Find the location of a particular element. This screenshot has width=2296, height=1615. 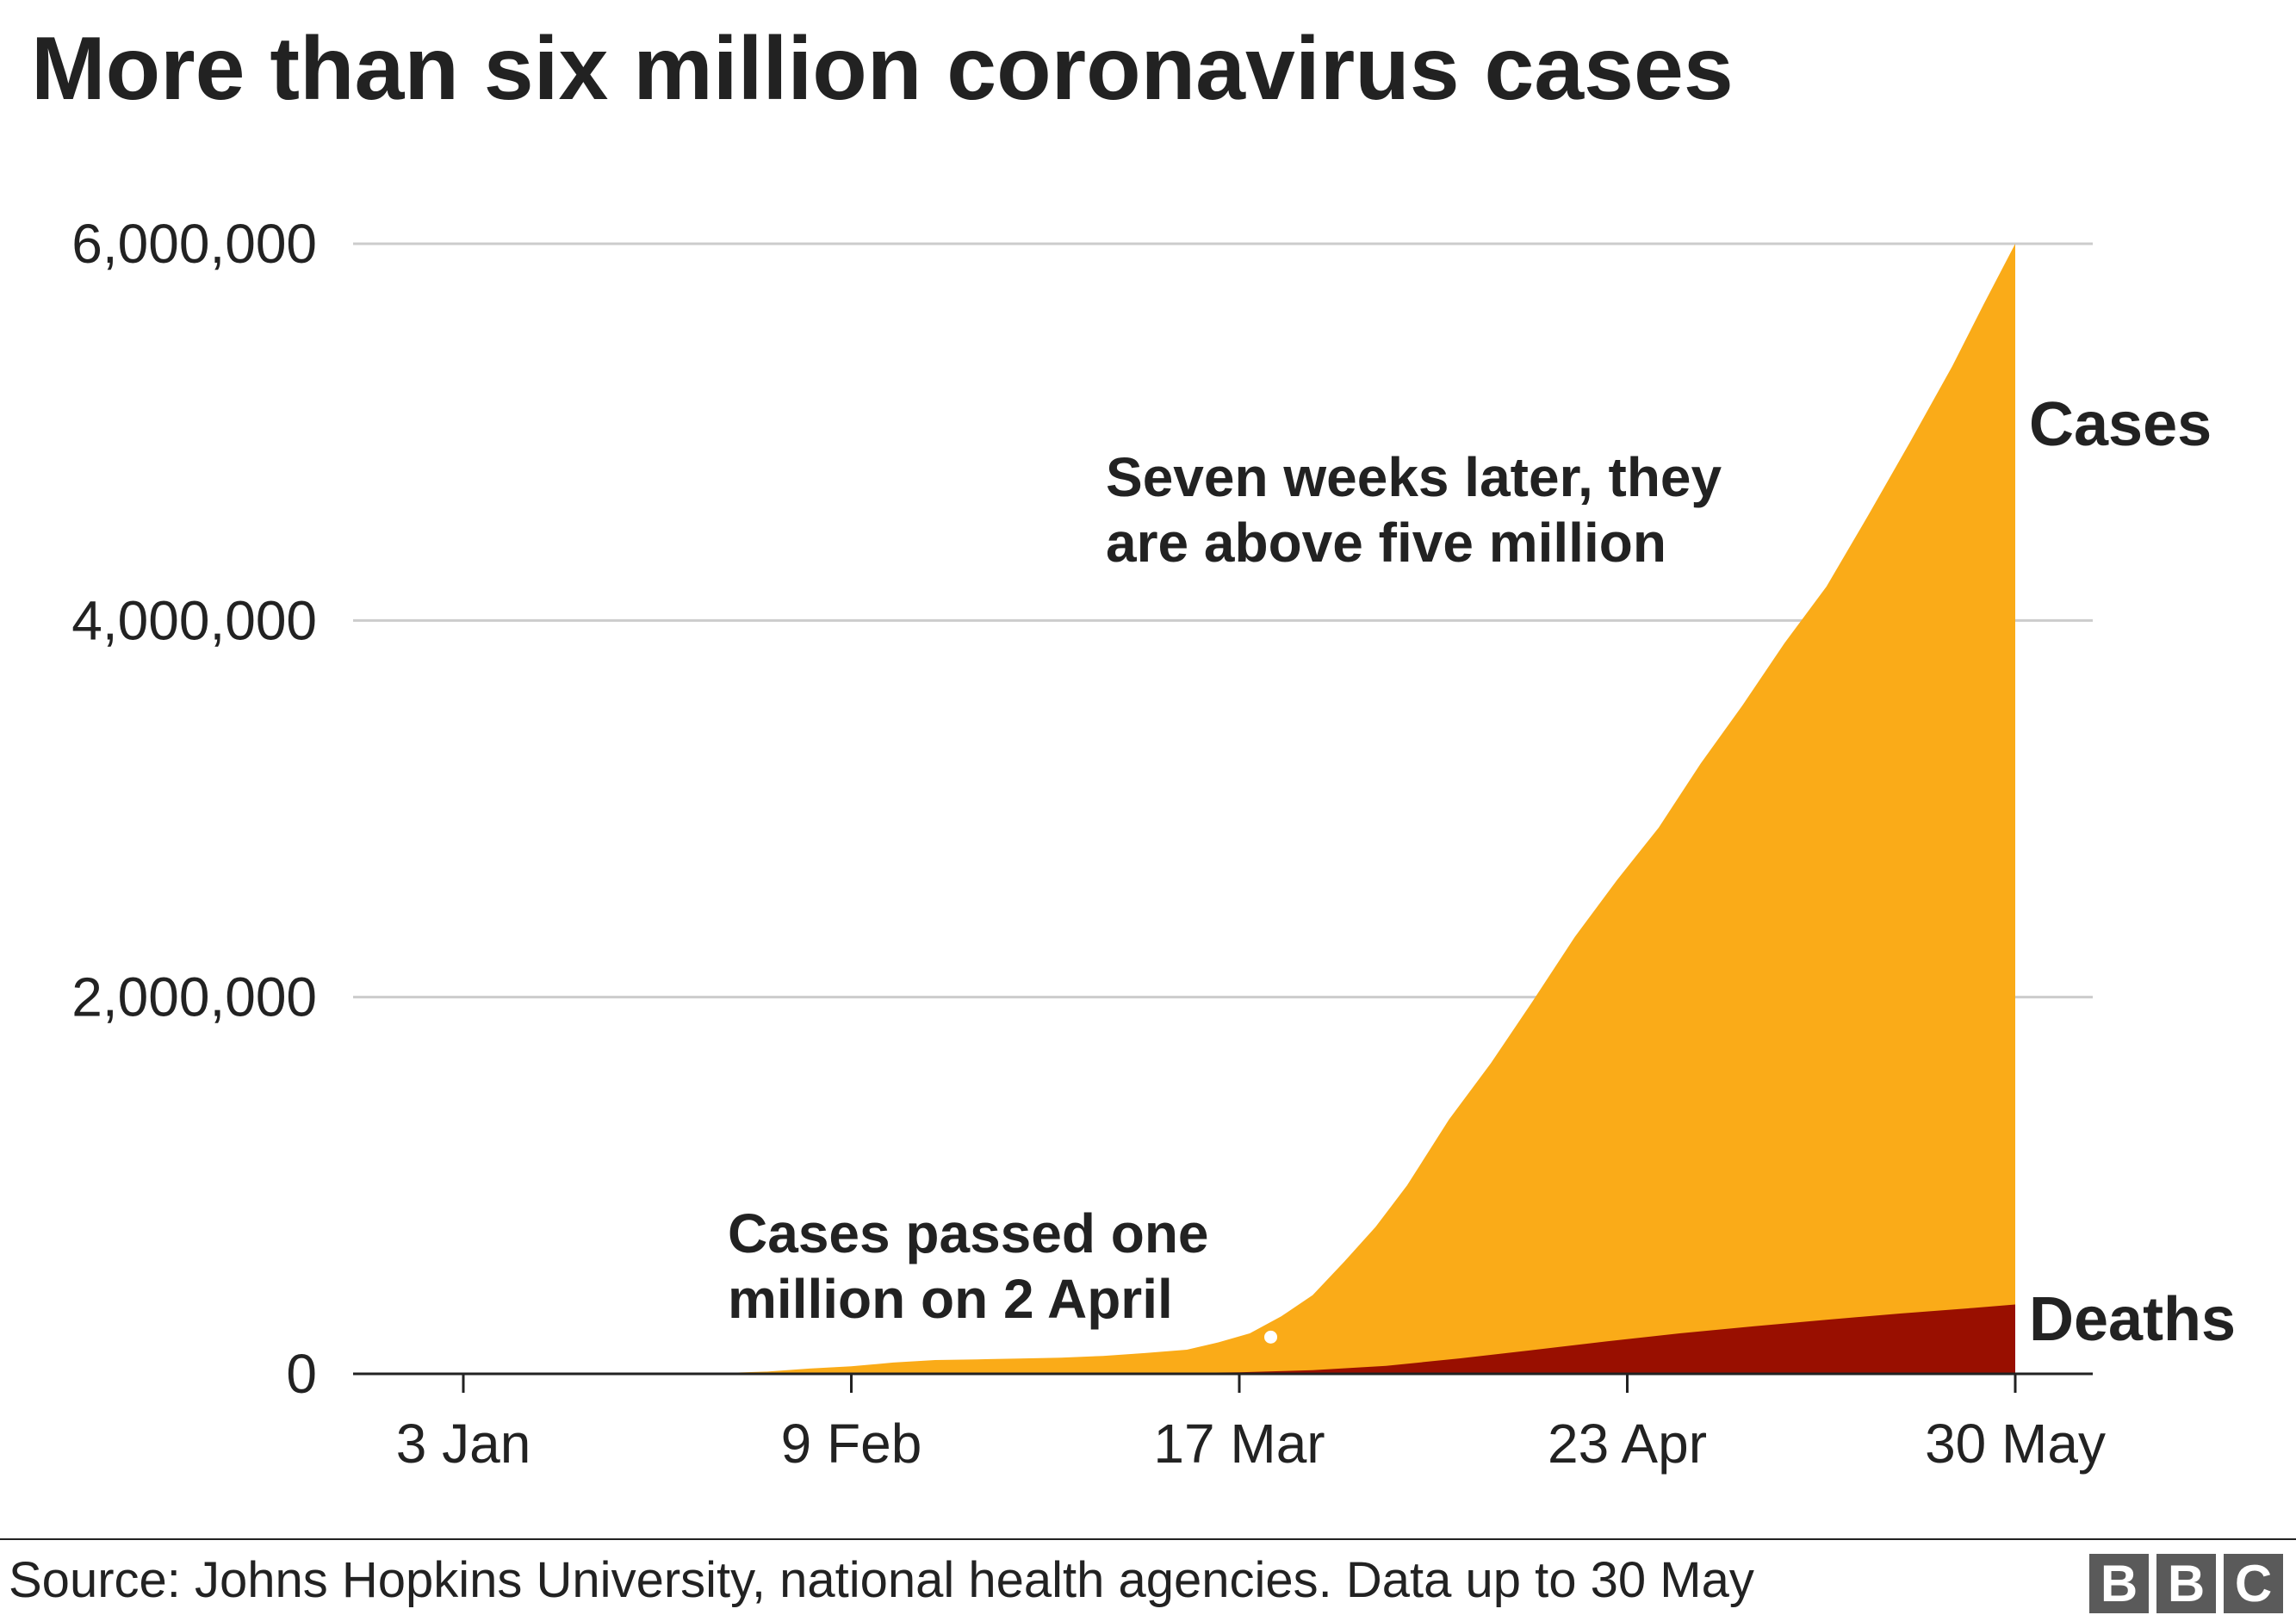

y-tick-label: 0 is located at coordinates (301, 1374).